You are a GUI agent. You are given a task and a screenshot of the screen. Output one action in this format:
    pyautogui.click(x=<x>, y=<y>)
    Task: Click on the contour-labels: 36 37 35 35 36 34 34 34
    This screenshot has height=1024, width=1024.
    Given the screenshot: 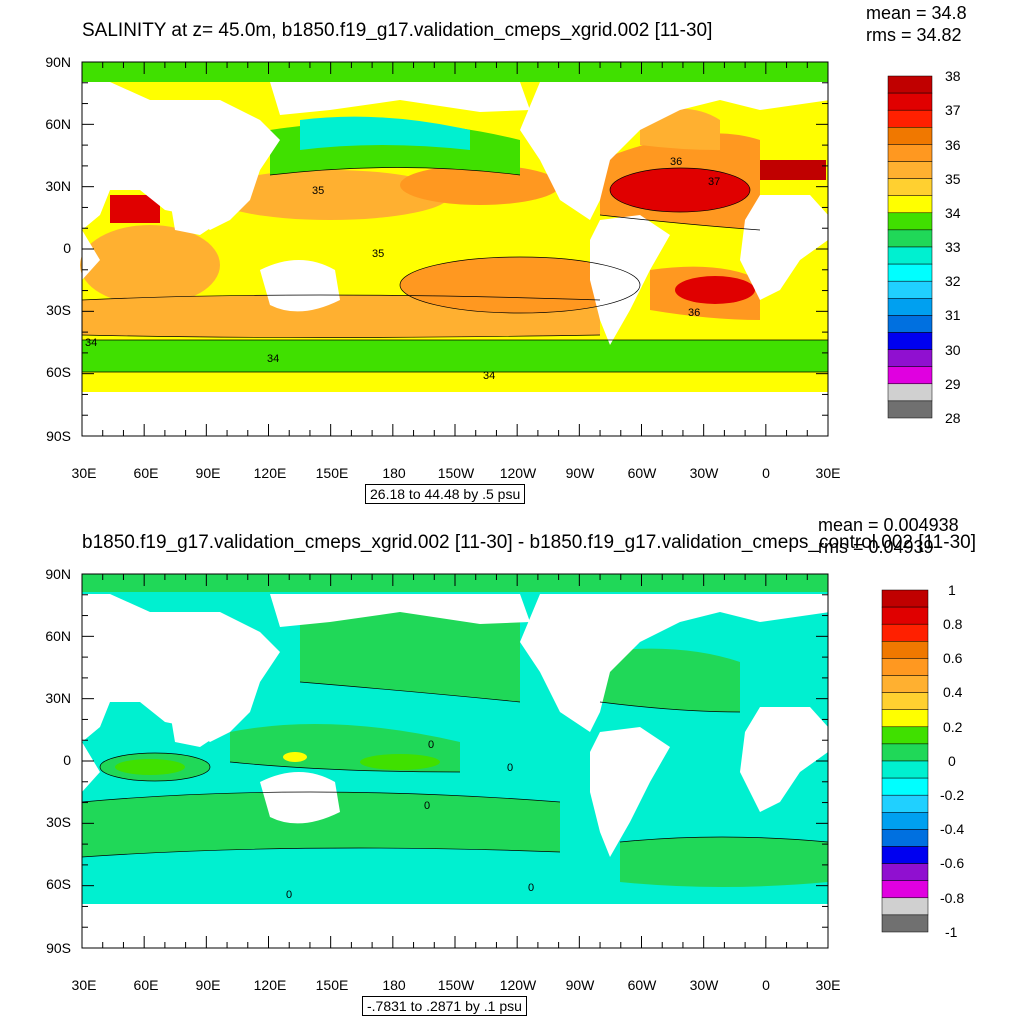 What is the action you would take?
    pyautogui.click(x=402, y=269)
    